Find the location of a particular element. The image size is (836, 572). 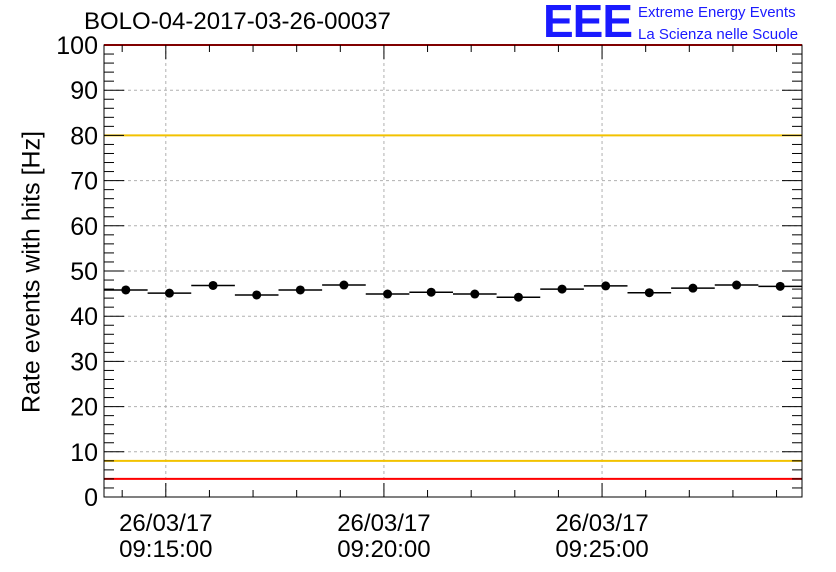

y-tick-label: 20 is located at coordinates (84, 408).